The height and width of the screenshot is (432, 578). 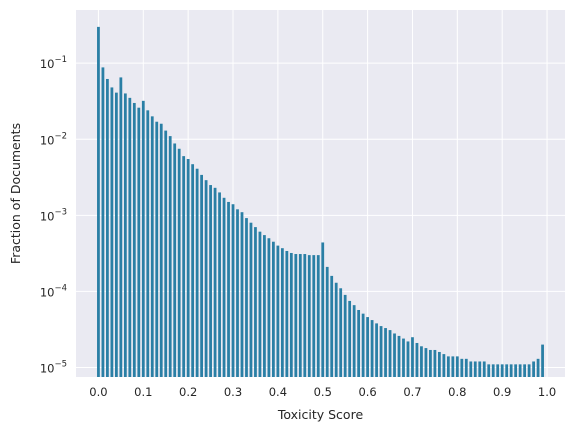 I want to click on y-tick-label: 10⁻¹, so click(x=53, y=63).